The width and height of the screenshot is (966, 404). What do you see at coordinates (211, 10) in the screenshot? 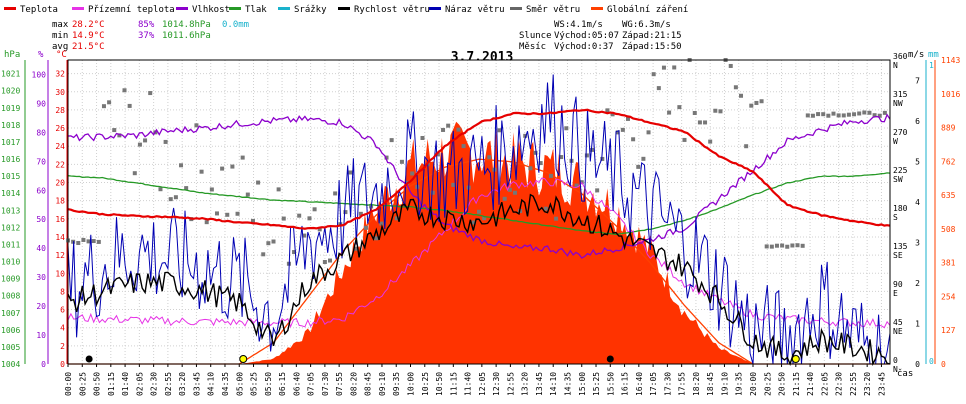
I see `legend-label: Vlhkost` at bounding box center [211, 10].